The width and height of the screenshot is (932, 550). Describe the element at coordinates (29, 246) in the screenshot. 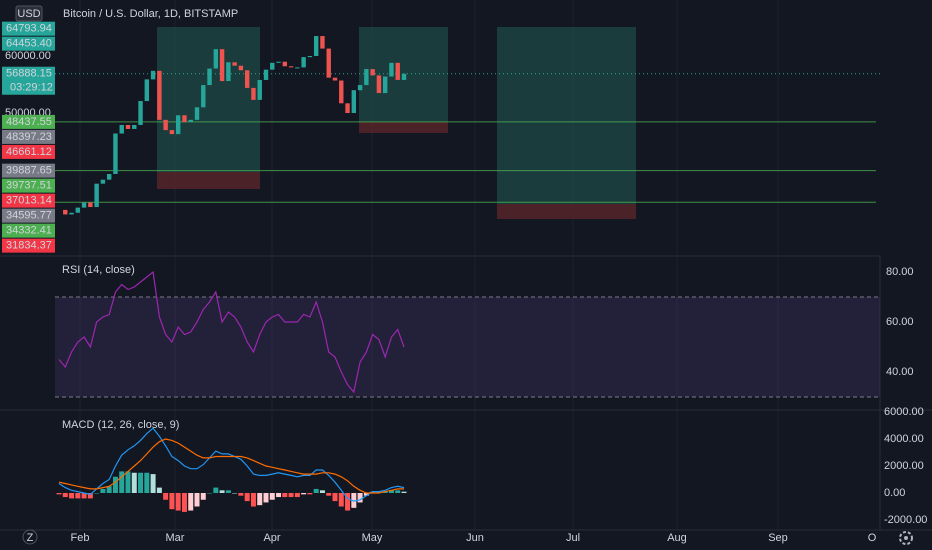

I see `price-label: 31834.37` at that location.